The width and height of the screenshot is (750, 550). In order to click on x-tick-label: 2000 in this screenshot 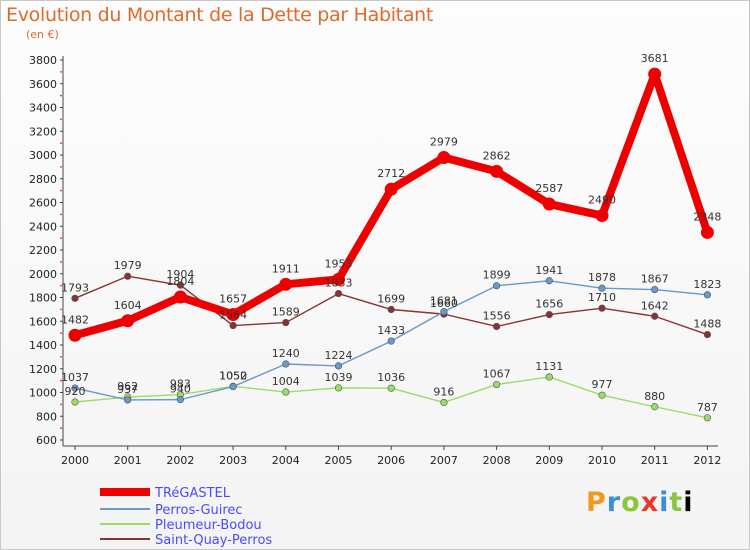, I will do `click(75, 460)`.